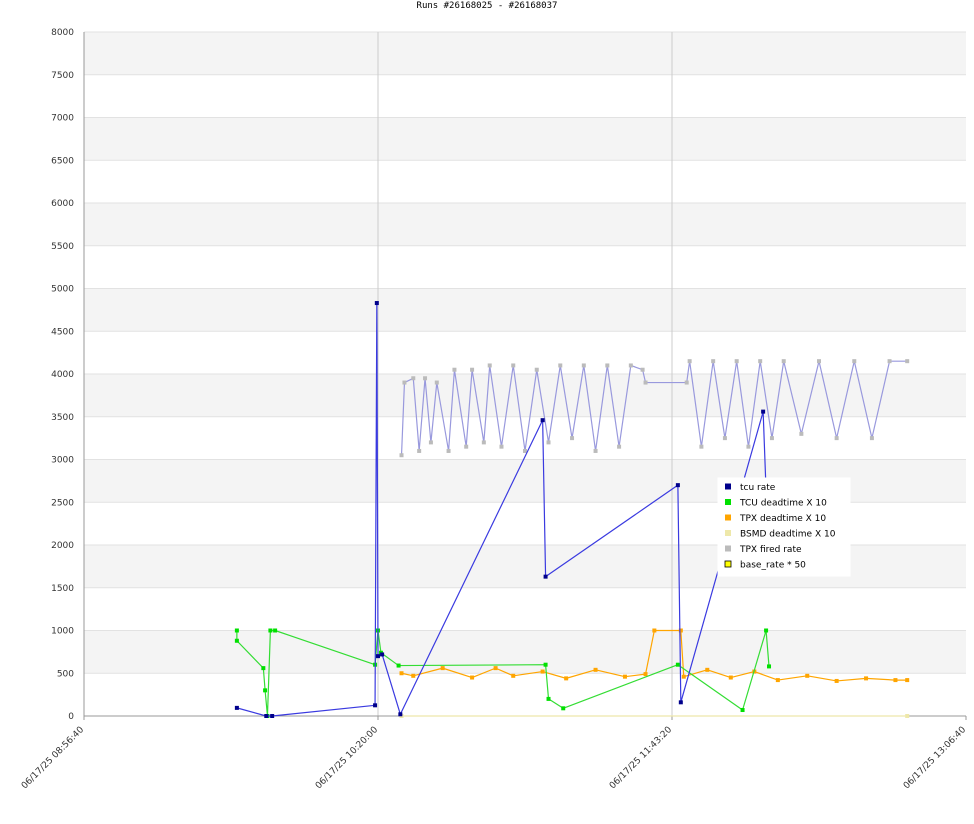 This screenshot has width=974, height=824. Describe the element at coordinates (62, 546) in the screenshot. I see `y-tick-label: 2000` at that location.